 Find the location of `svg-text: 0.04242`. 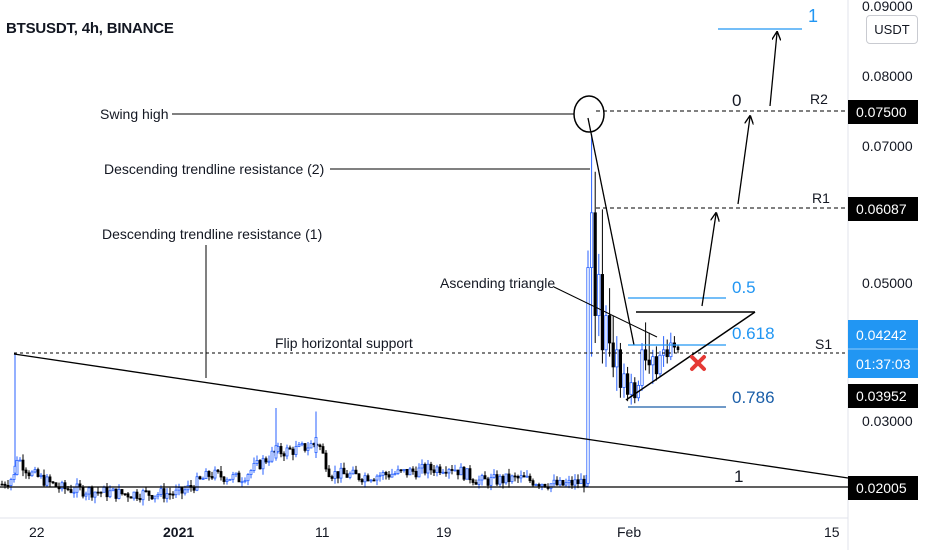

svg-text: 0.04242 is located at coordinates (881, 335).